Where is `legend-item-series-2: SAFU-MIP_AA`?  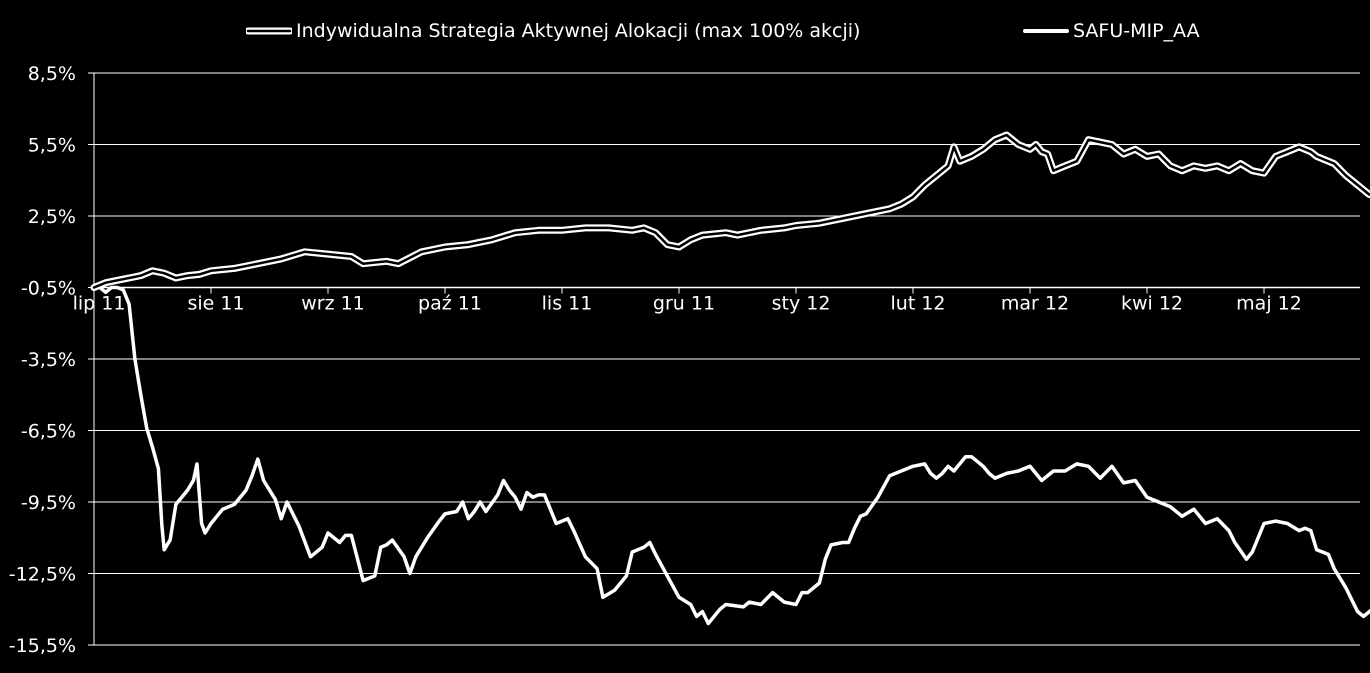 legend-item-series-2: SAFU-MIP_AA is located at coordinates (1111, 31).